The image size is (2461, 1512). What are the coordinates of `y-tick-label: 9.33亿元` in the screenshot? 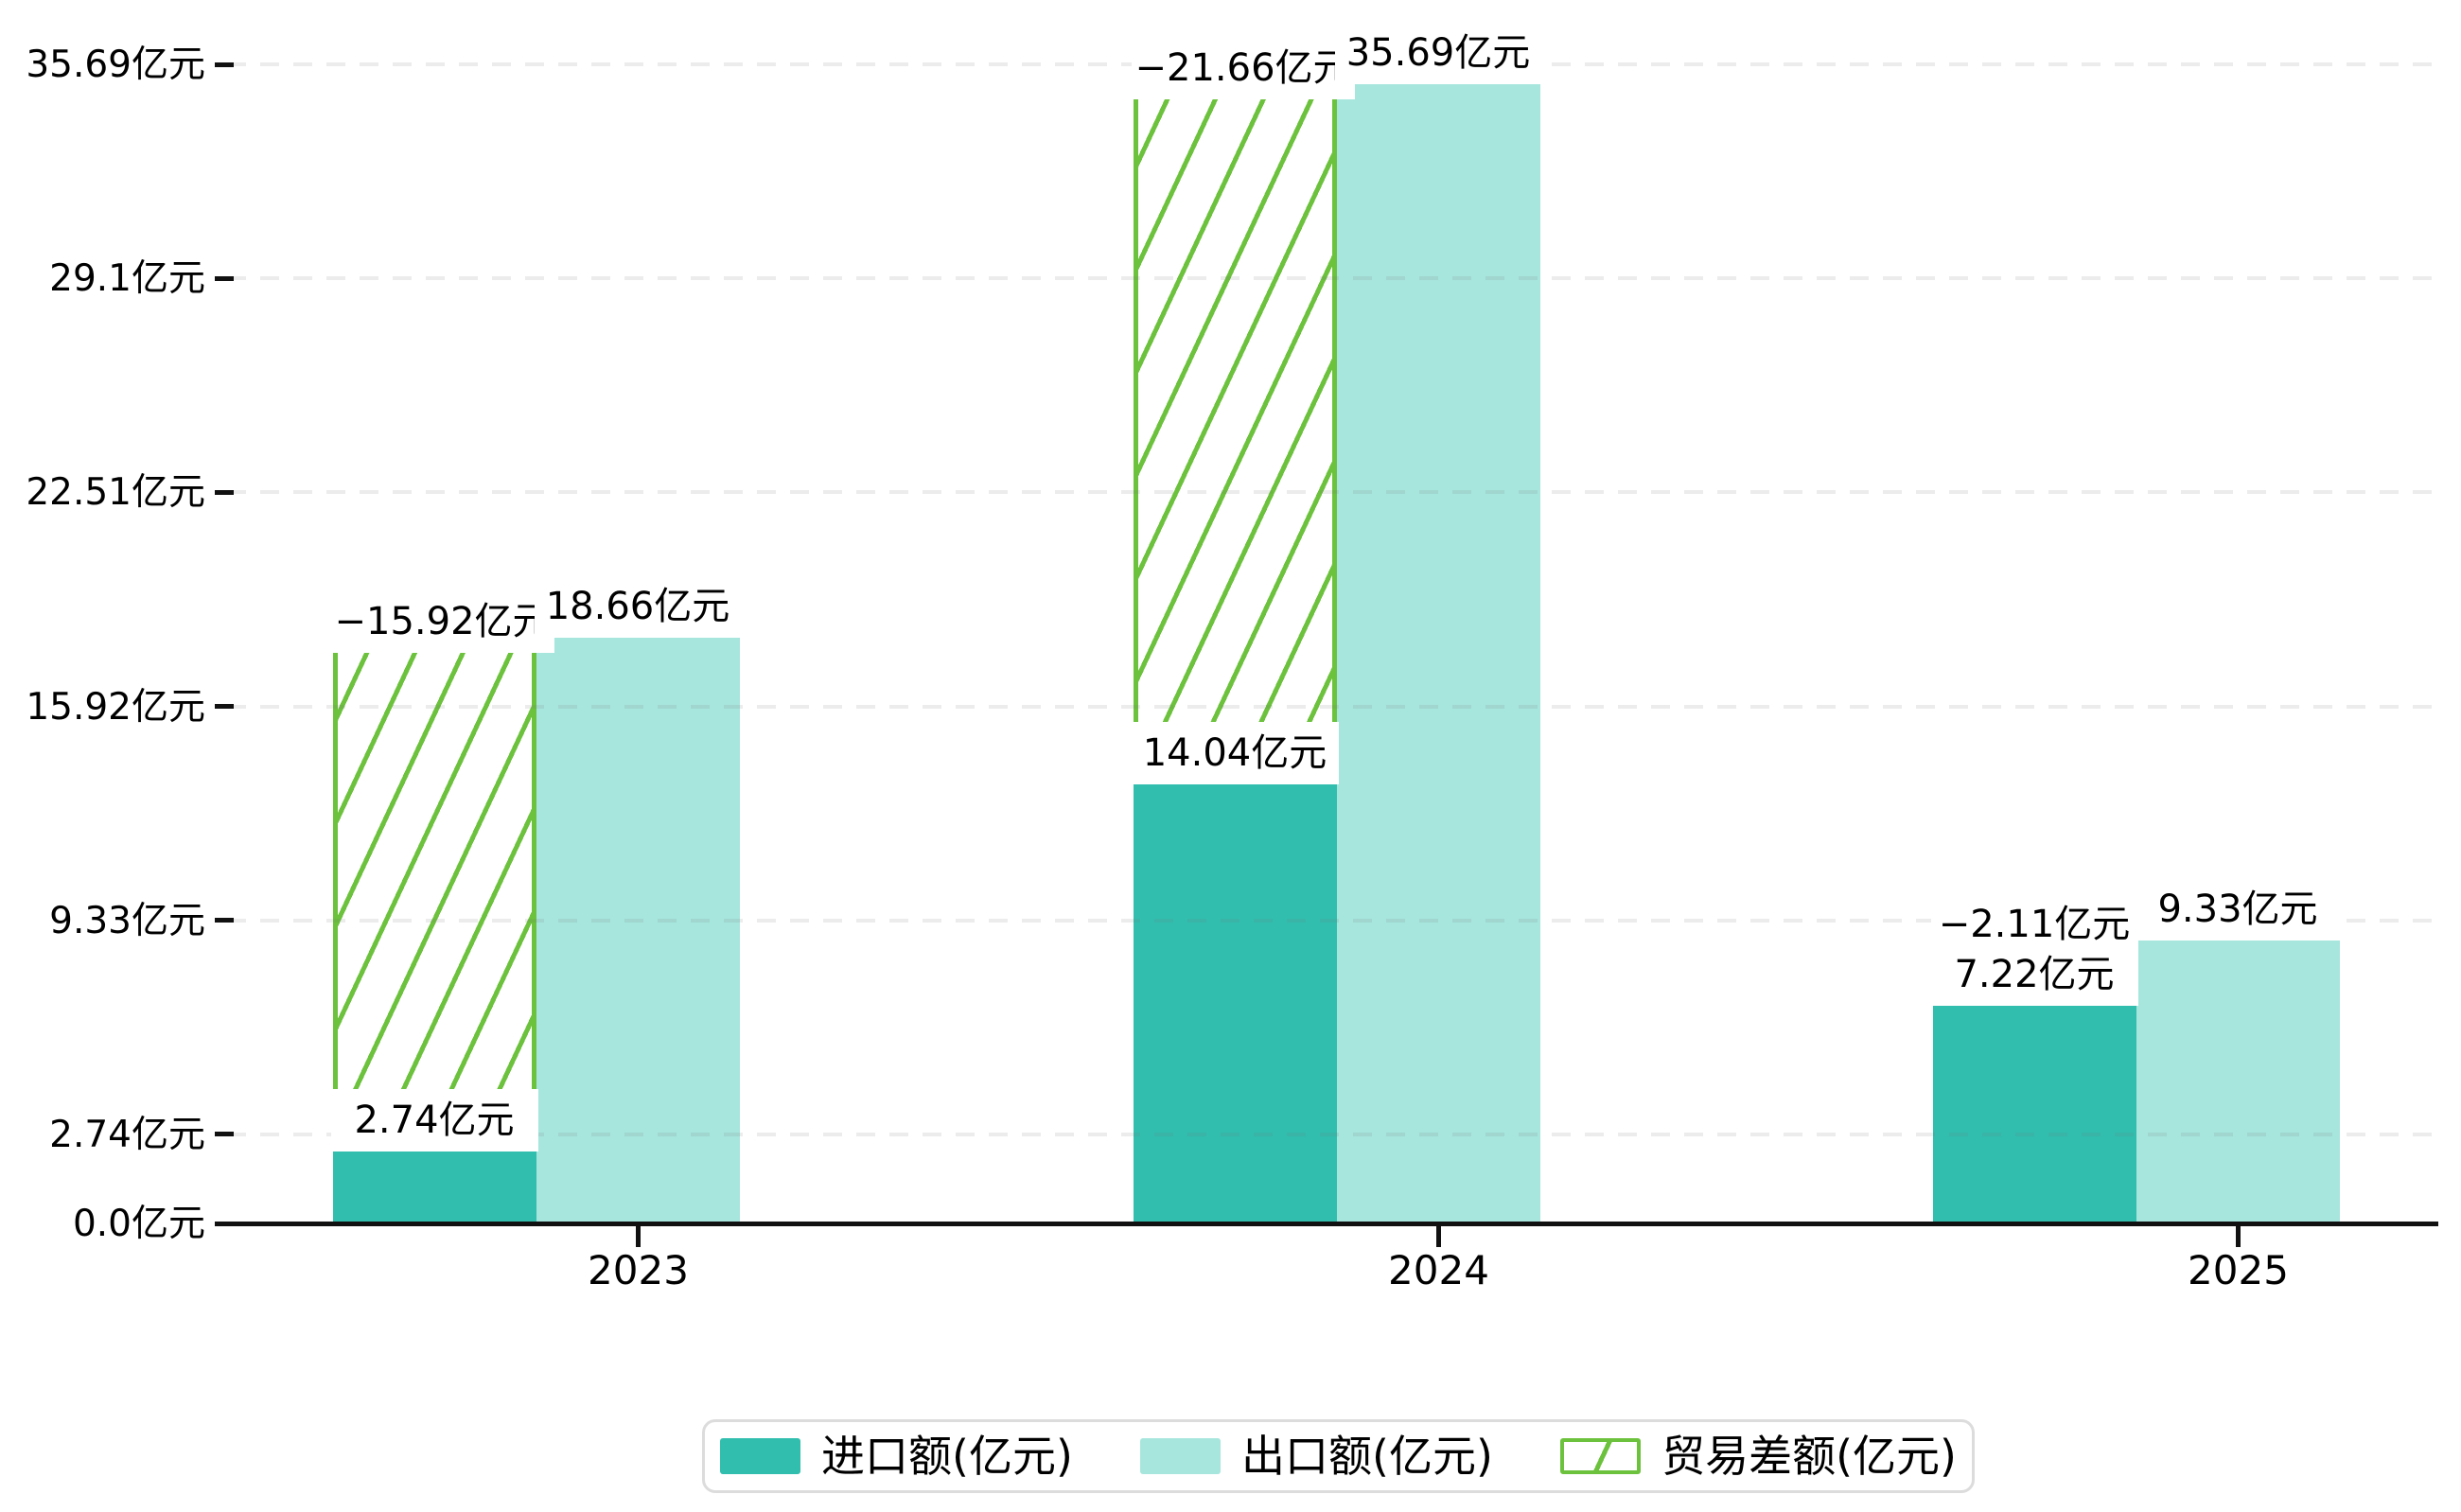 It's located at (127, 920).